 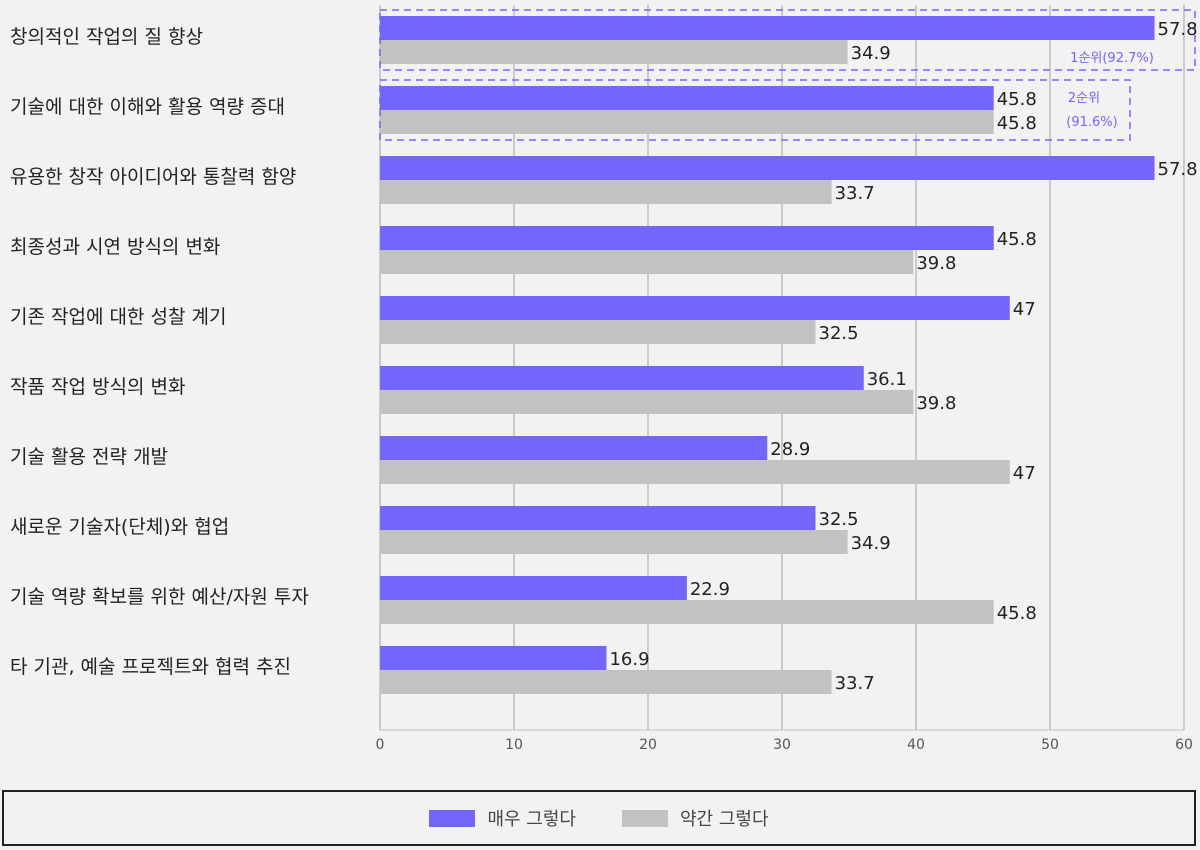 What do you see at coordinates (936, 403) in the screenshot?
I see `value-label-somewhat-5: 39.8` at bounding box center [936, 403].